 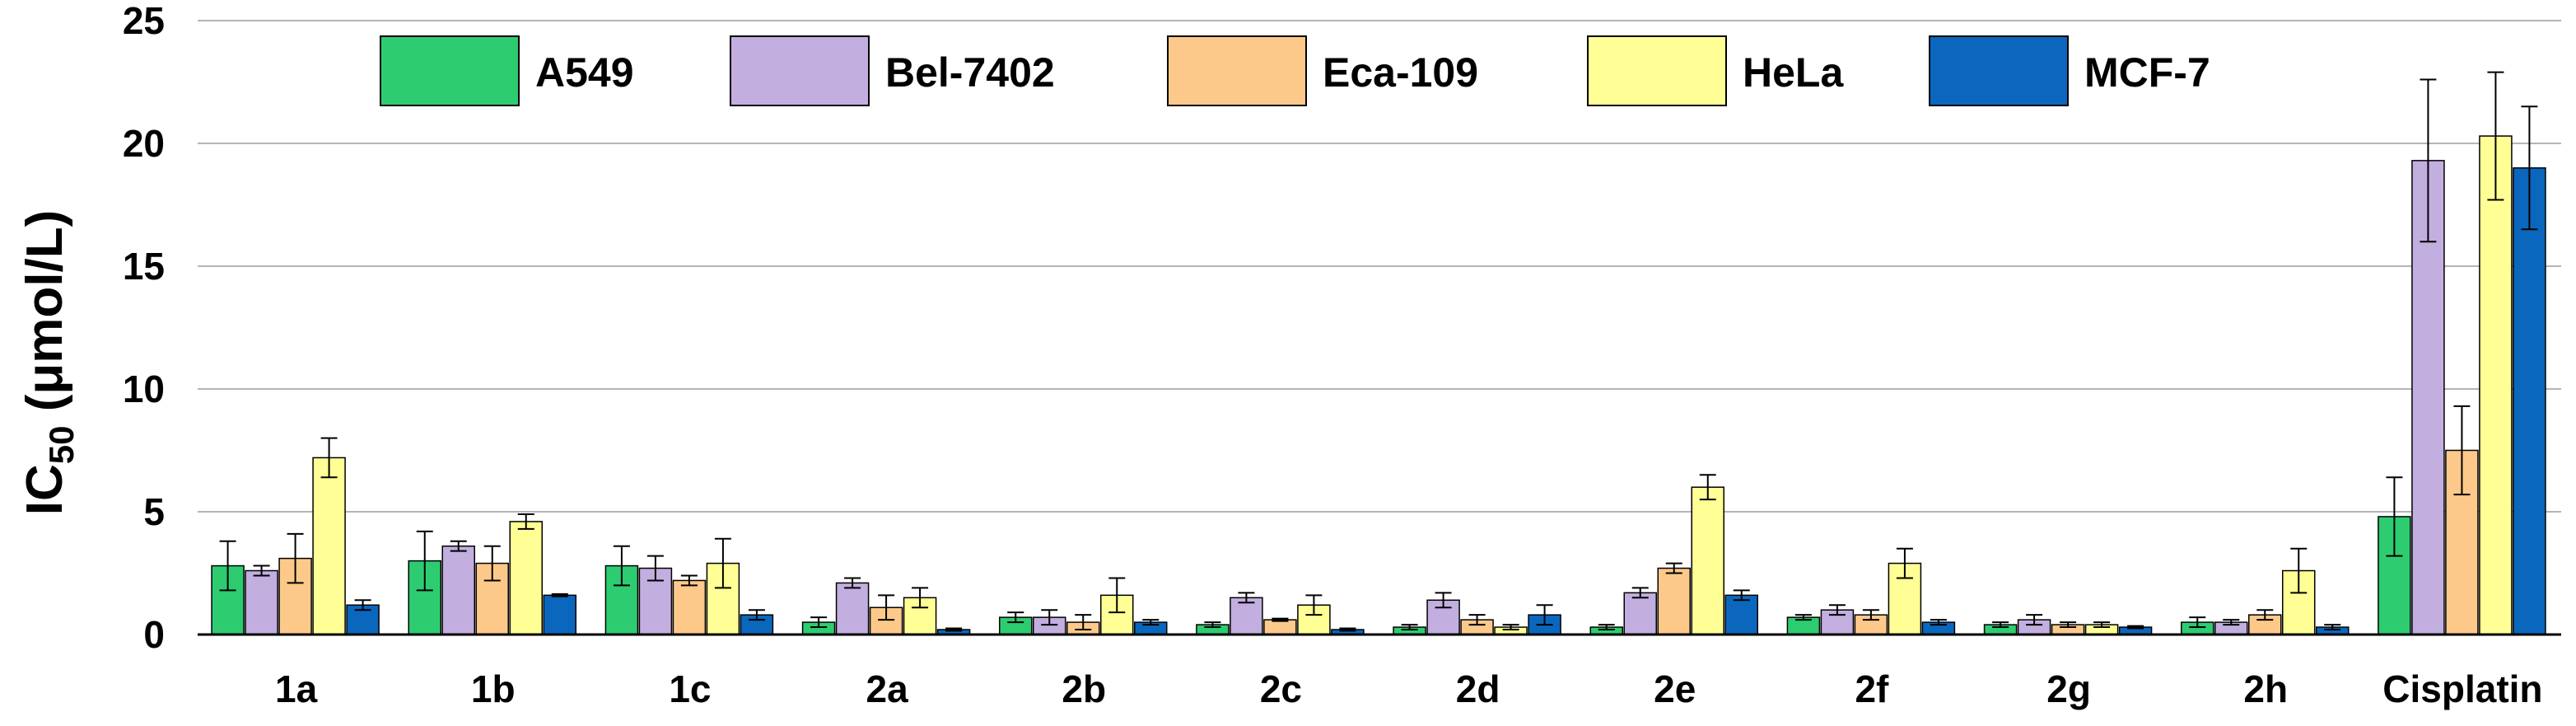 I want to click on error-bar-2b-A549, so click(x=1015, y=617).